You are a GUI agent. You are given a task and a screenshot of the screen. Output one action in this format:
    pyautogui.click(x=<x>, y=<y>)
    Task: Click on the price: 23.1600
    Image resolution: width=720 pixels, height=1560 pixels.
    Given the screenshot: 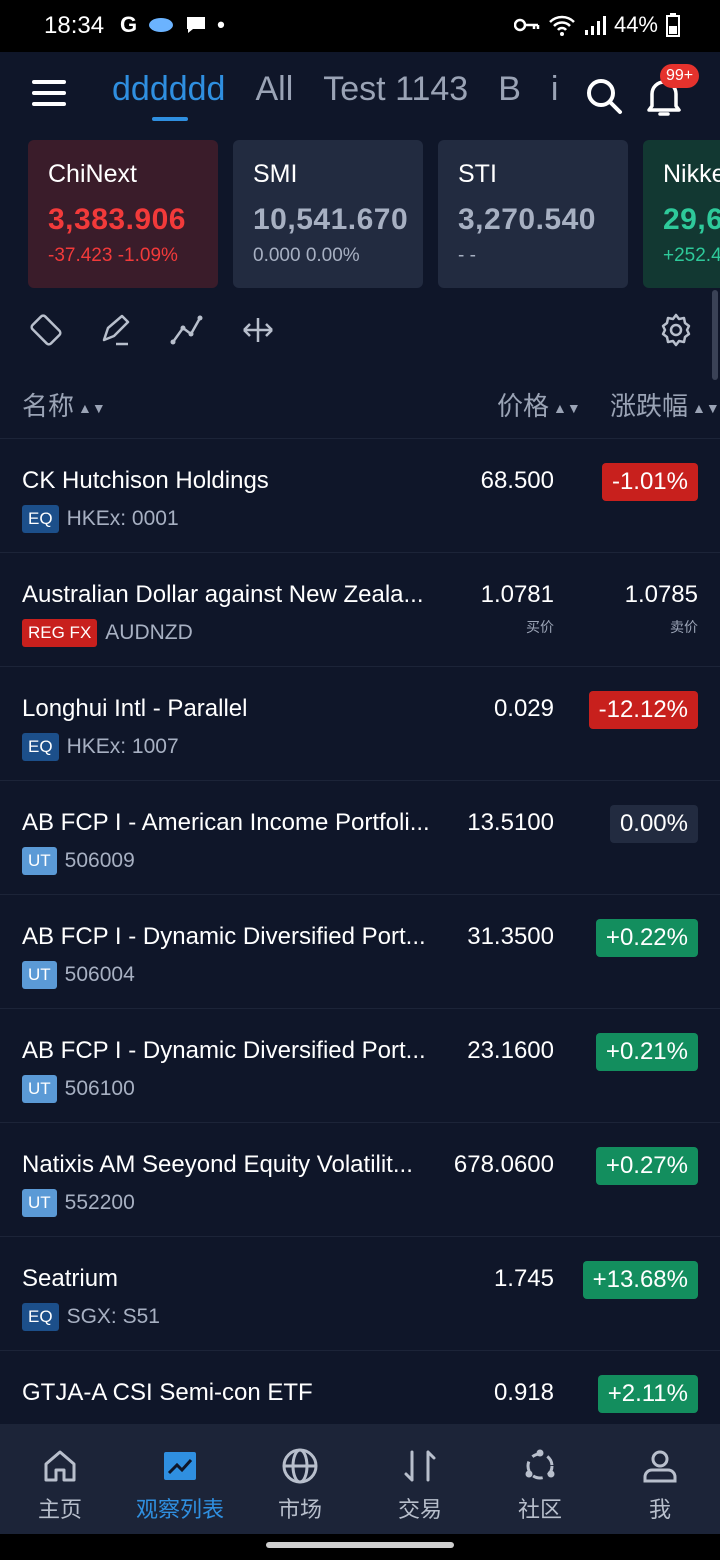 What is the action you would take?
    pyautogui.click(x=510, y=1050)
    